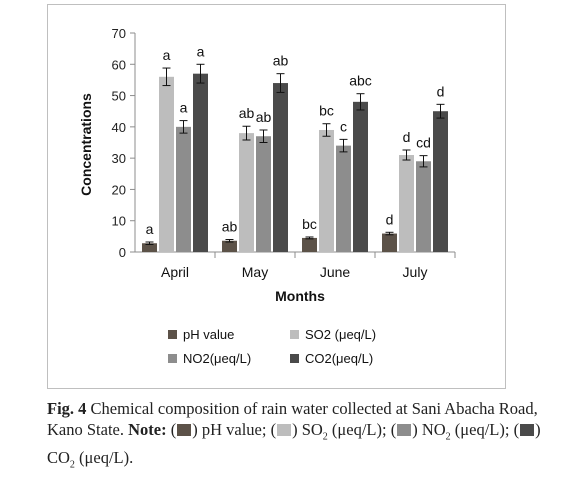 The image size is (573, 485). What do you see at coordinates (86, 144) in the screenshot?
I see `y-axis-title: Concentrations` at bounding box center [86, 144].